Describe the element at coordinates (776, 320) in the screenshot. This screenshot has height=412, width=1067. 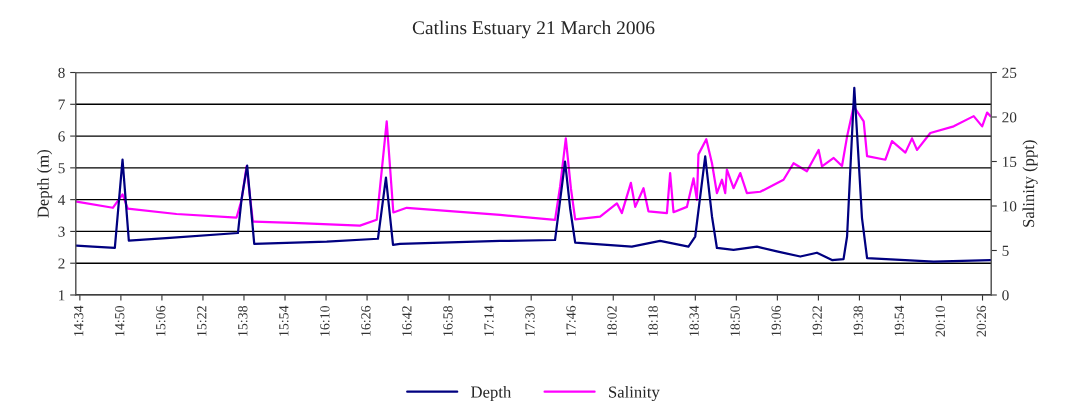
I see `x-tick-label: 19:06` at that location.